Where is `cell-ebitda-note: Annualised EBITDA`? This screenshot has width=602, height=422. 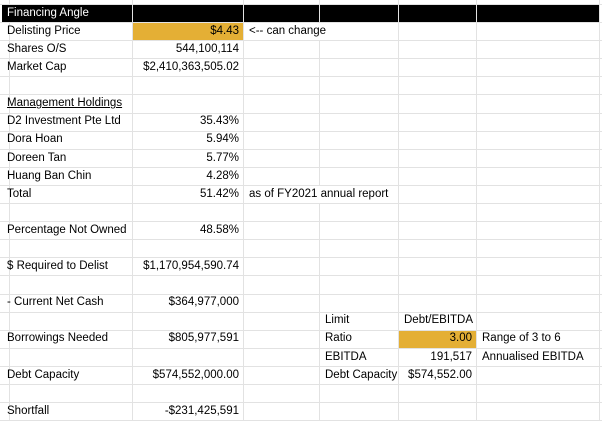
cell-ebitda-note: Annualised EBITDA is located at coordinates (538, 357).